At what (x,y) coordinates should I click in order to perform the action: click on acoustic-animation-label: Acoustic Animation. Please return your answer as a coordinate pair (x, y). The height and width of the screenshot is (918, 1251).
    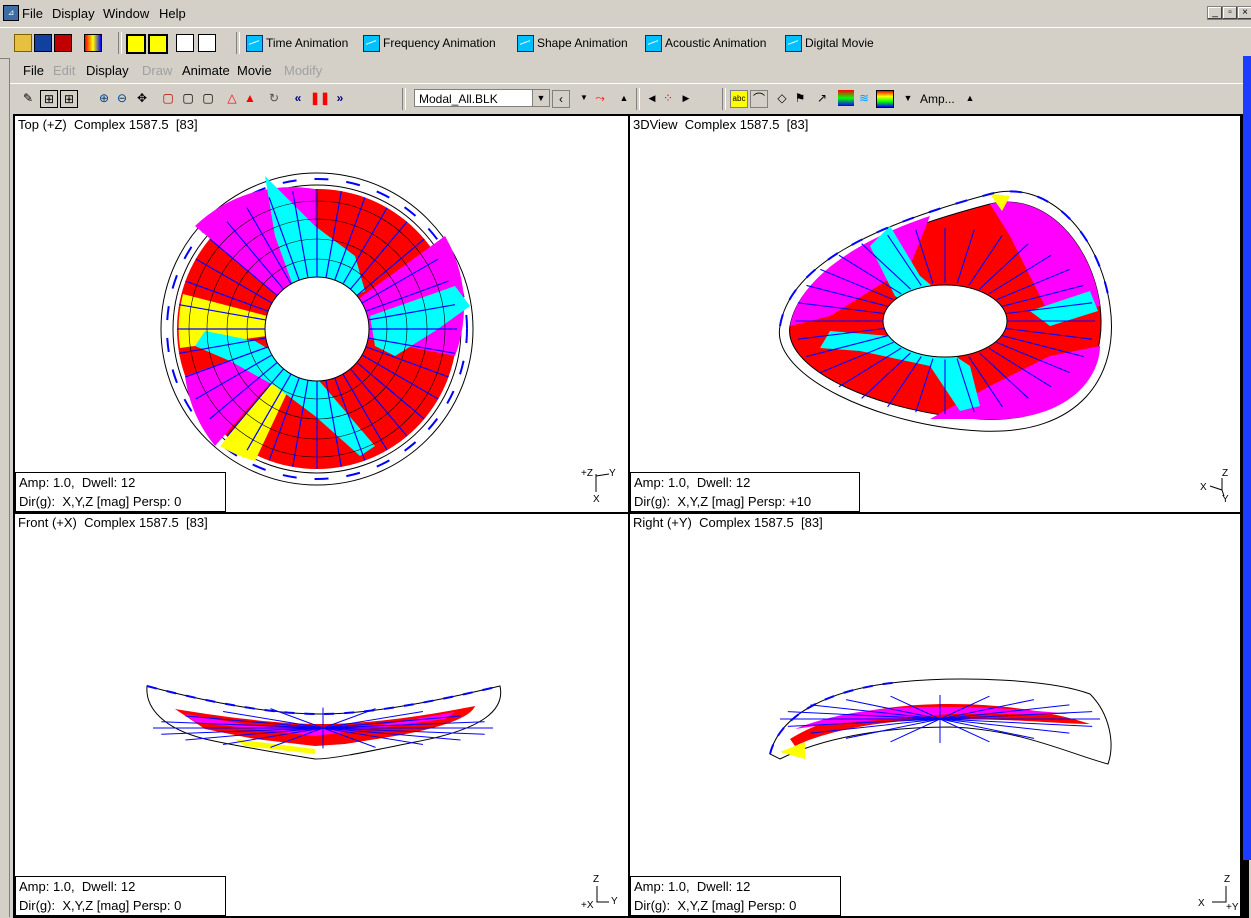
    Looking at the image, I should click on (716, 43).